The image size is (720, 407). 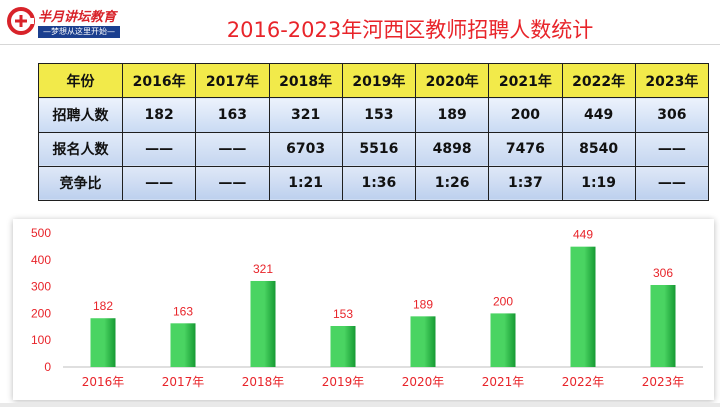 What do you see at coordinates (232, 80) in the screenshot?
I see `table-header-cell: 2017年` at bounding box center [232, 80].